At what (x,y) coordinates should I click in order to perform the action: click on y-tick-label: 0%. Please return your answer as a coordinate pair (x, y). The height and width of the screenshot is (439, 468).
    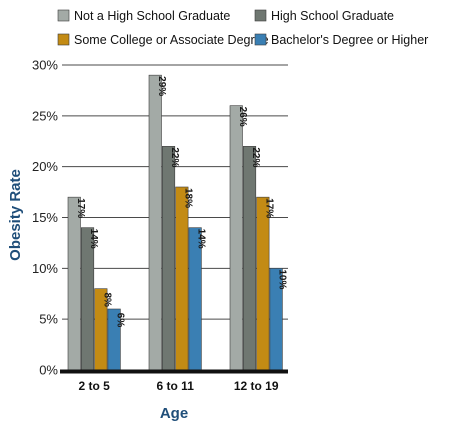
    Looking at the image, I should click on (48, 370).